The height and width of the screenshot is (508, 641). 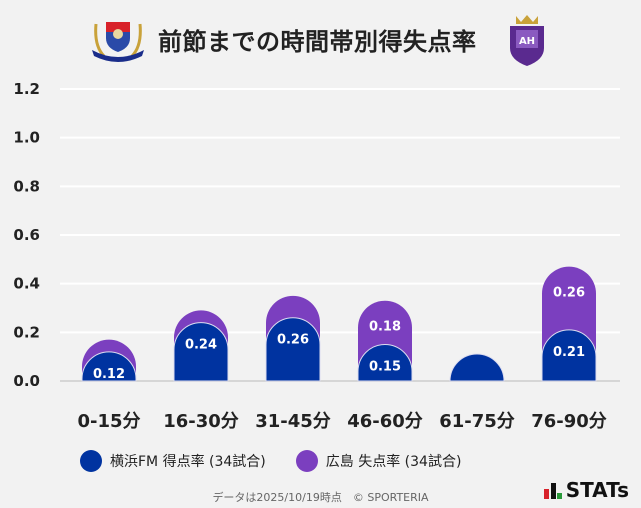 What do you see at coordinates (108, 421) in the screenshot?
I see `x-tick-label: 0-15分` at bounding box center [108, 421].